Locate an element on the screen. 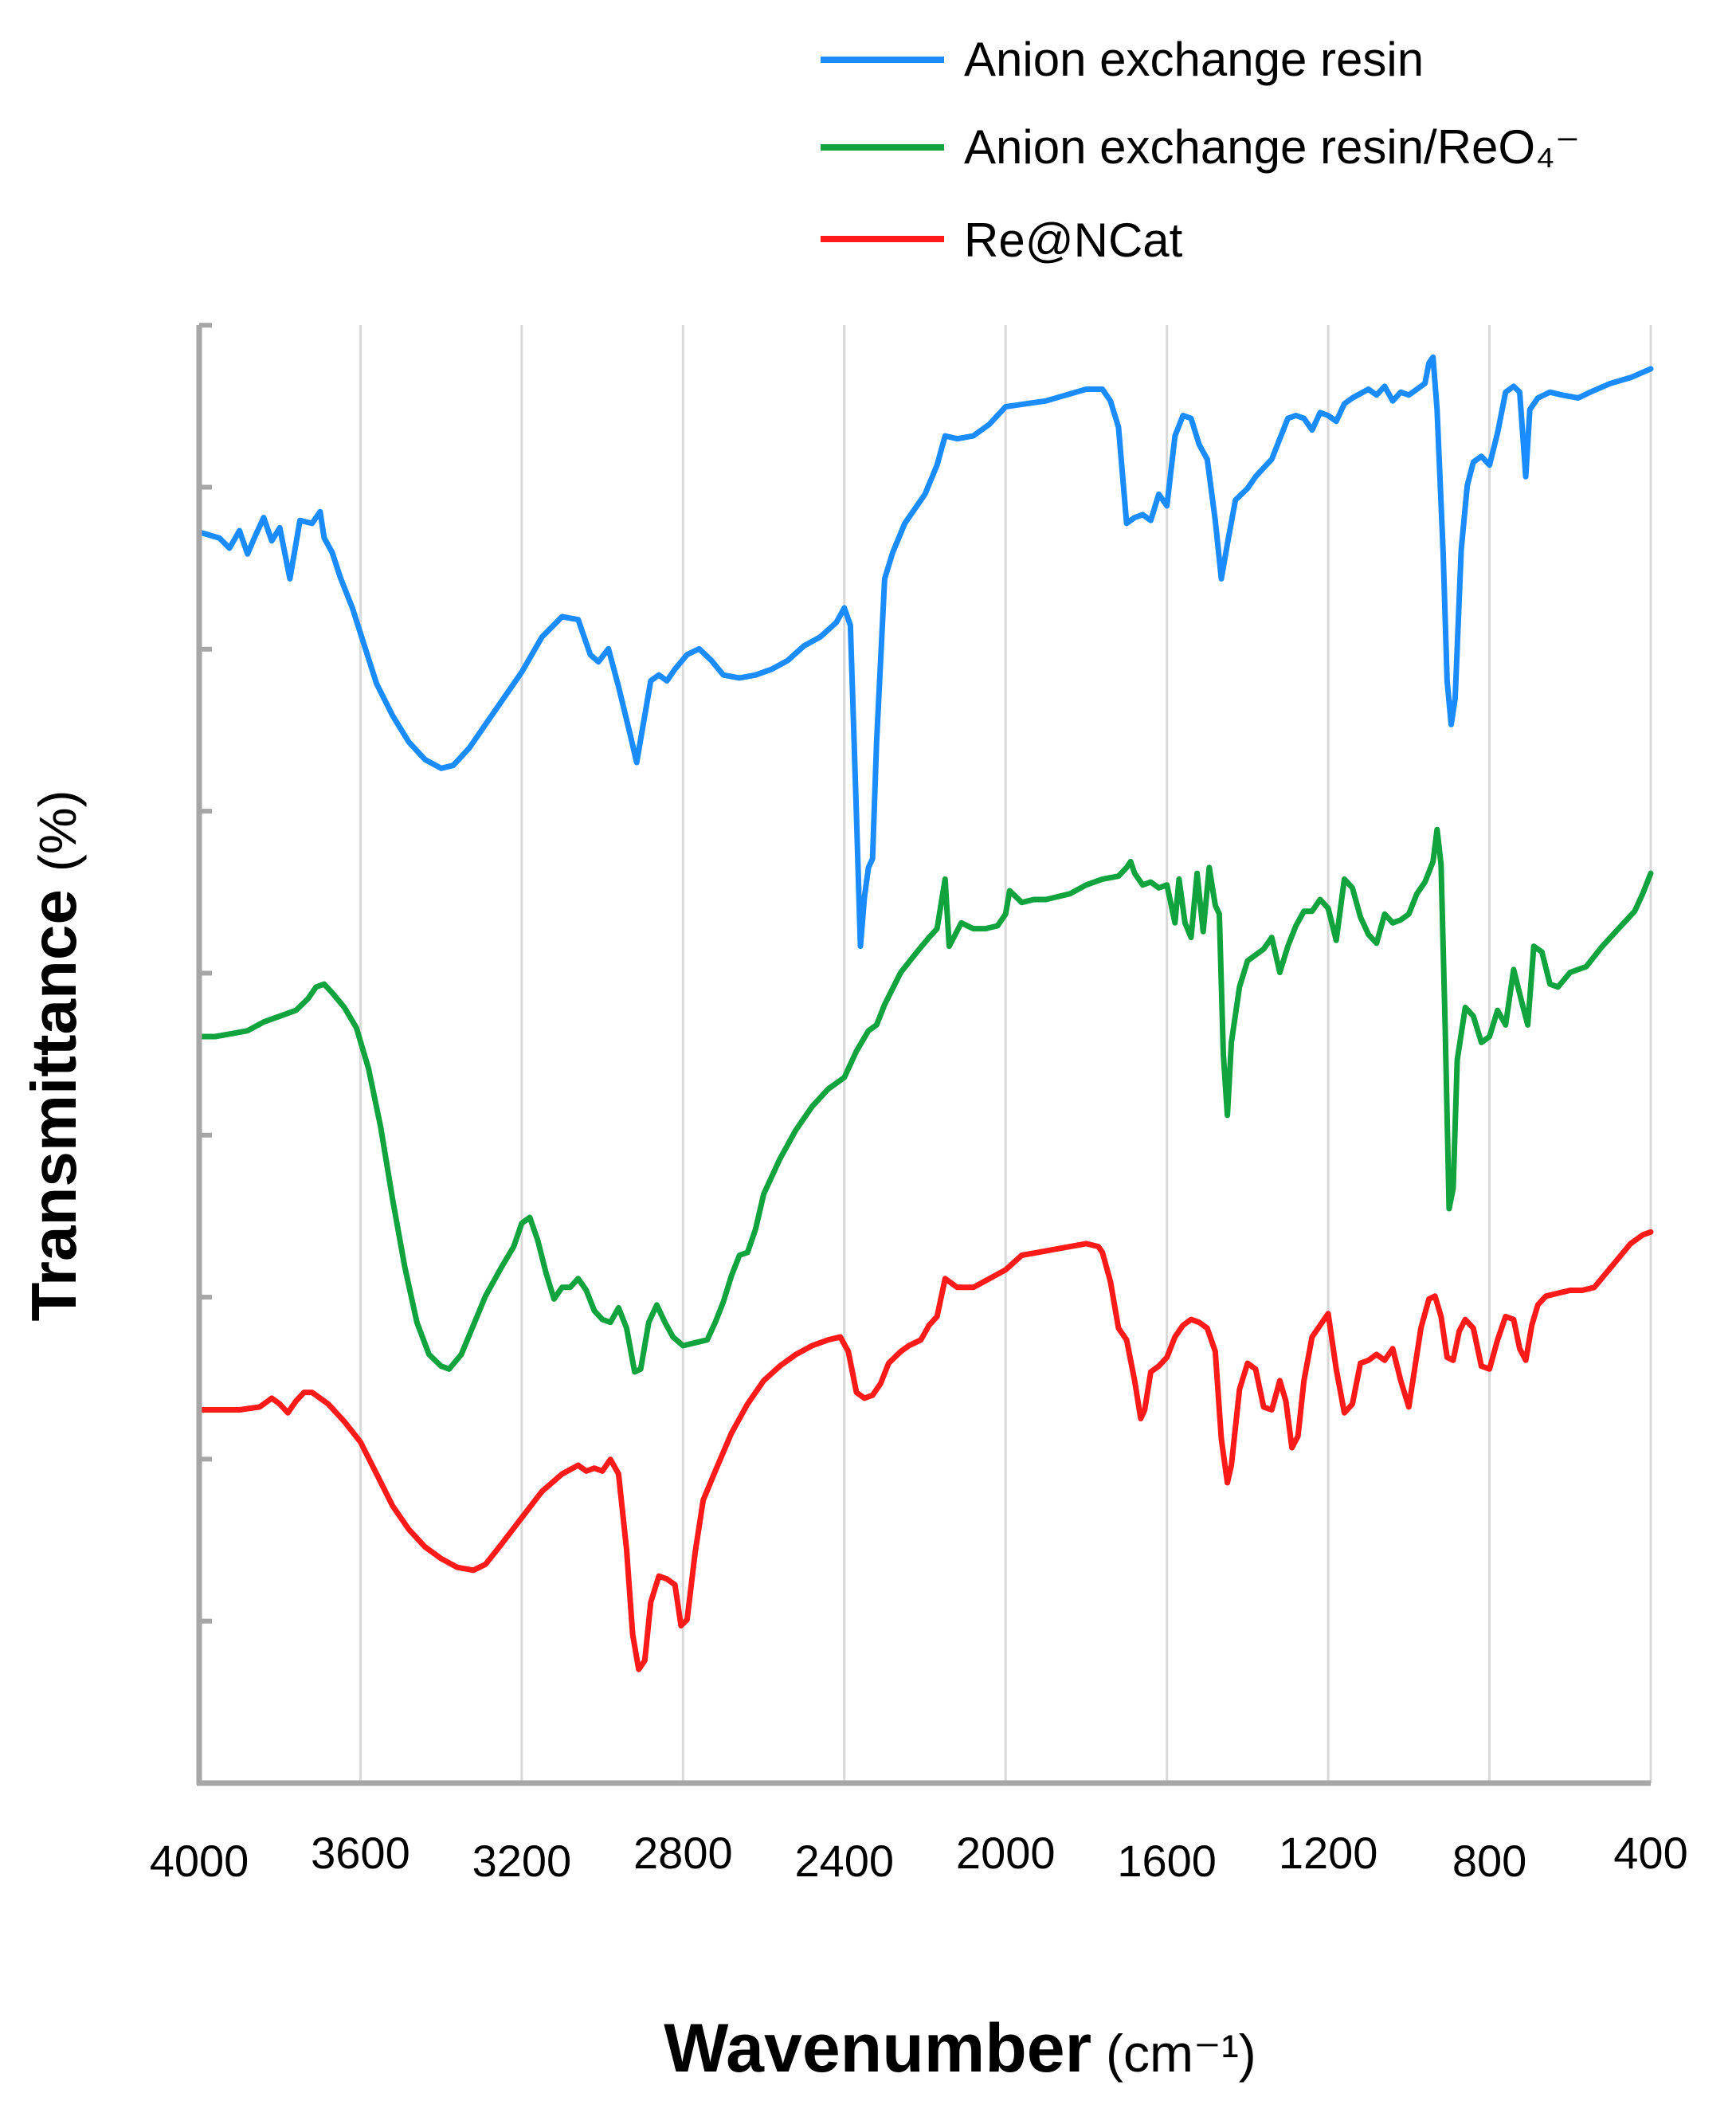  legend-entry-2: Re@NCat is located at coordinates (1002, 240).